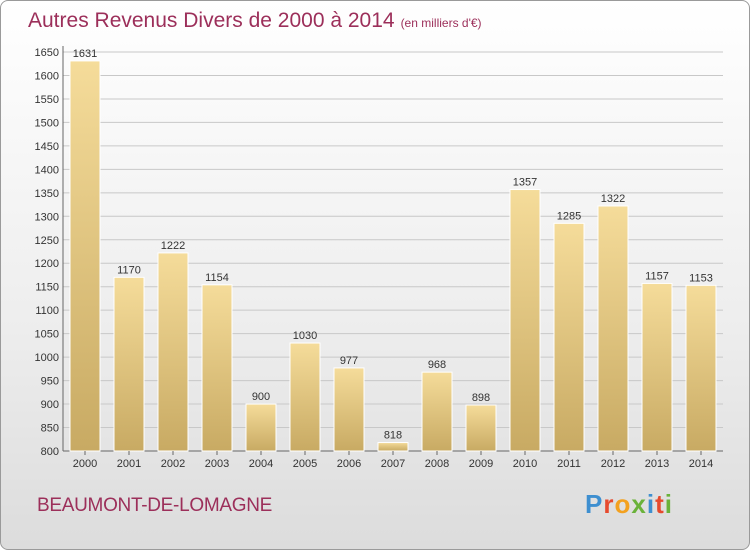 Image resolution: width=750 pixels, height=550 pixels. What do you see at coordinates (623, 504) in the screenshot?
I see `logo-letter: o` at bounding box center [623, 504].